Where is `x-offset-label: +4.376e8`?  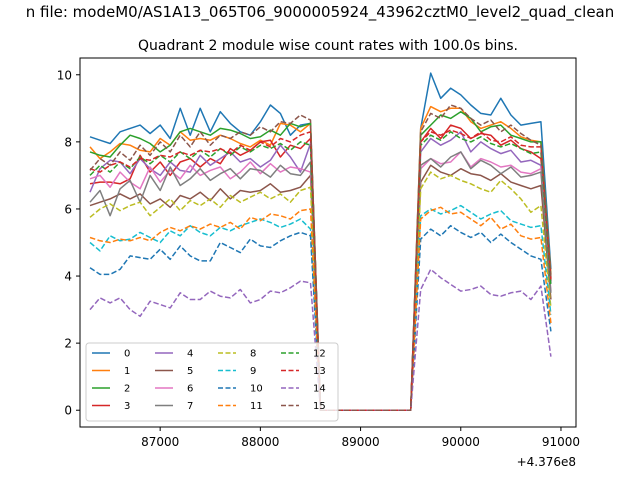 x-offset-label: +4.376e8 is located at coordinates (546, 462).